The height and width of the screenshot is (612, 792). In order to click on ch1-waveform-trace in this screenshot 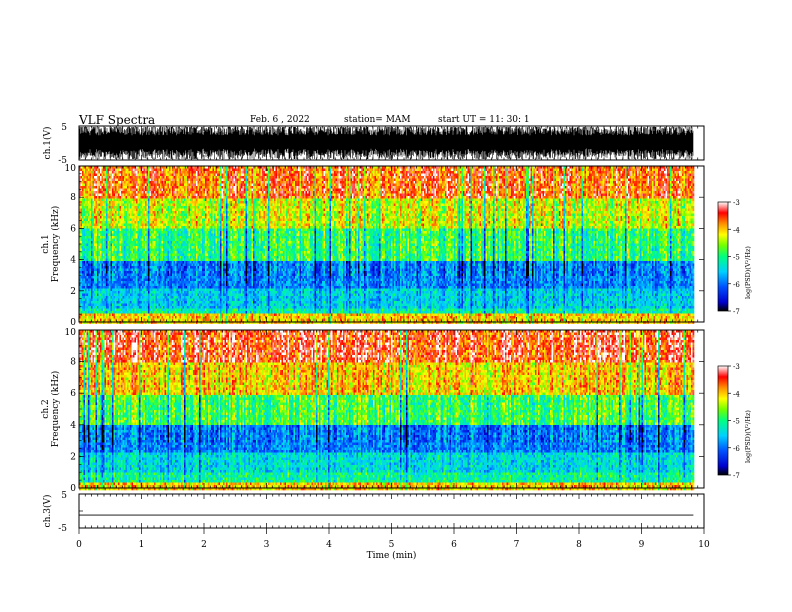, I will do `click(387, 143)`.